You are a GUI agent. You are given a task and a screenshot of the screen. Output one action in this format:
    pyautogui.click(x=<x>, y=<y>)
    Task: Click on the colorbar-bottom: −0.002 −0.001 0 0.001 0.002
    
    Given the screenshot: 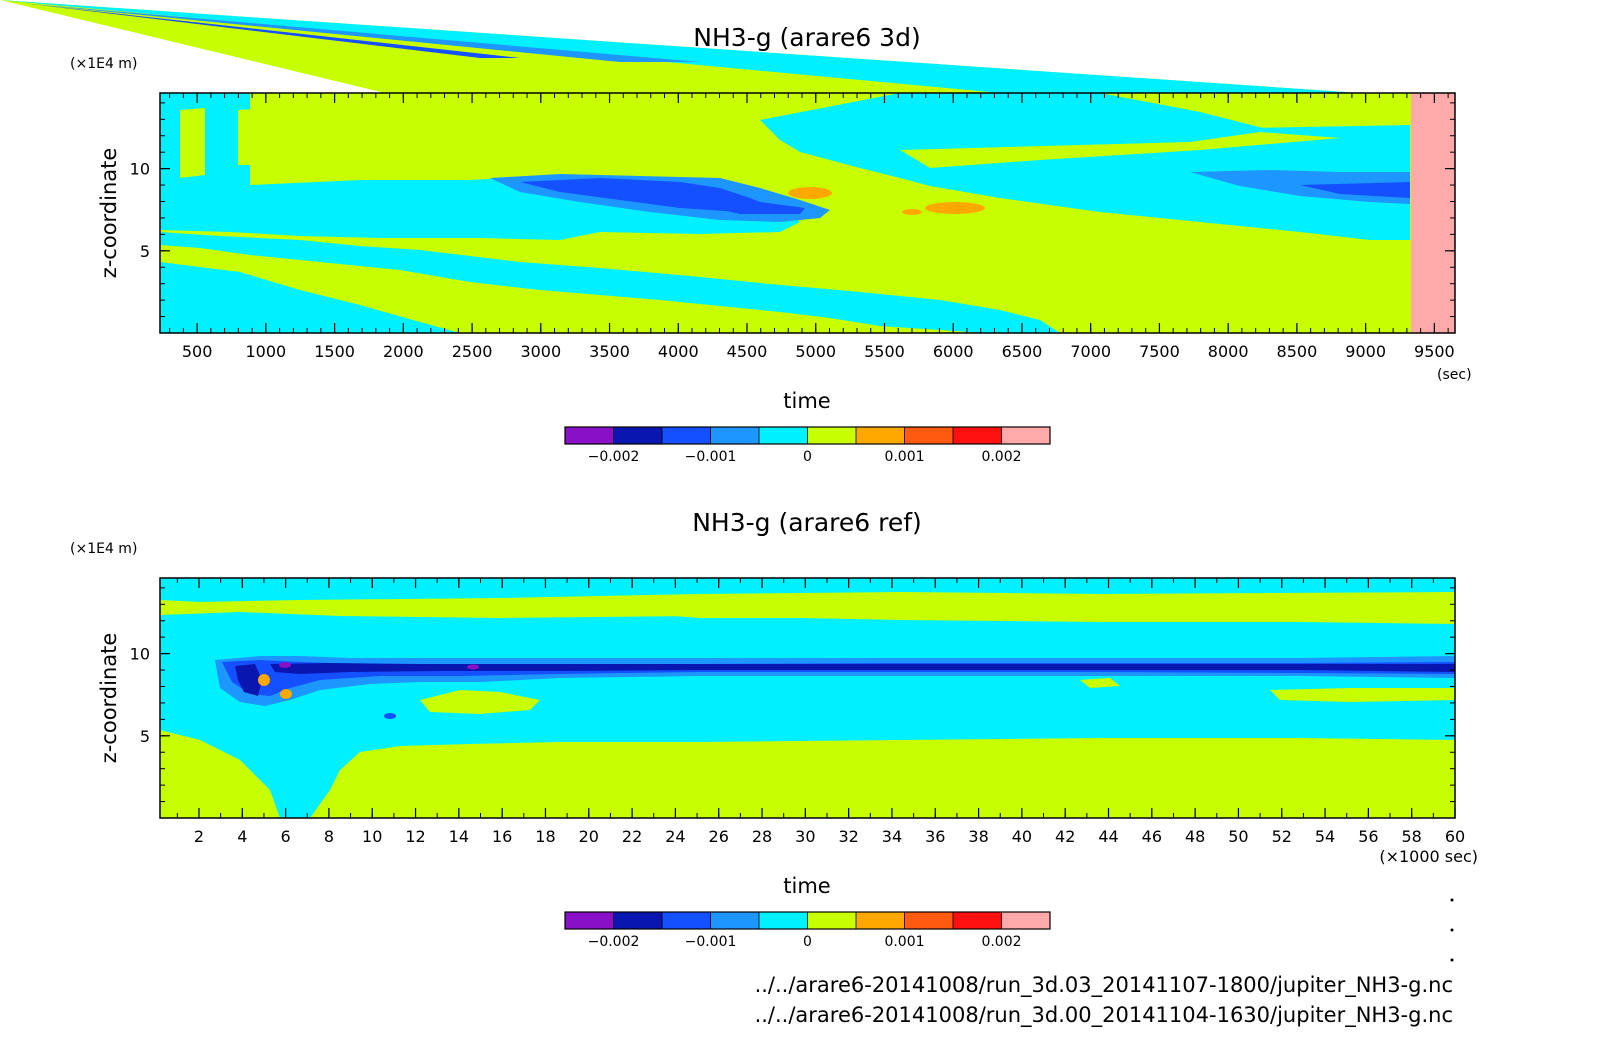 What is the action you would take?
    pyautogui.click(x=807, y=930)
    